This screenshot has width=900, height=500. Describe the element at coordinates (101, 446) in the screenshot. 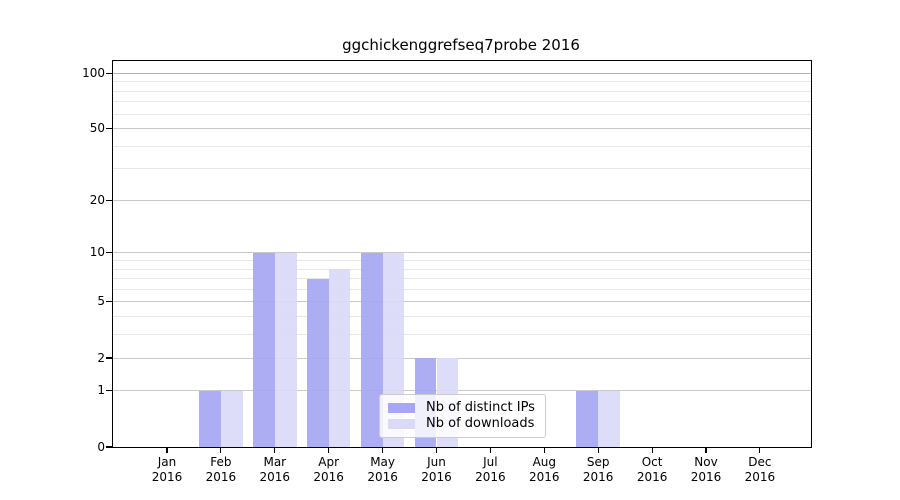

I see `y-tick-label: 0` at that location.